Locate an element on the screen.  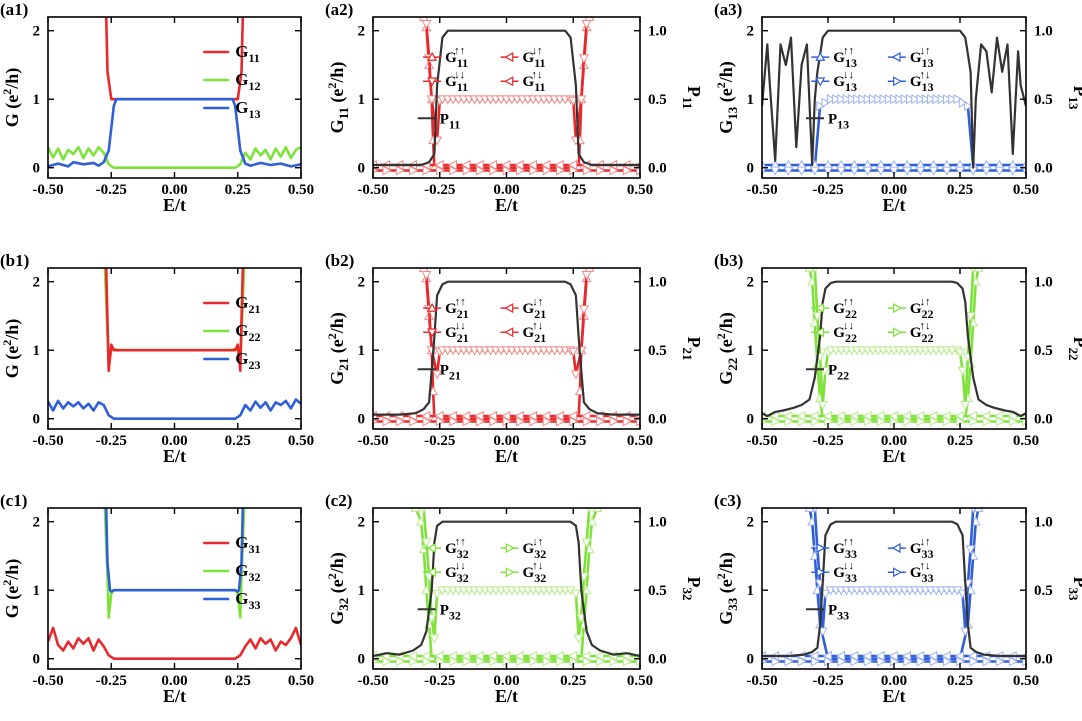
legend-label: G13↑↑ is located at coordinates (845, 57).